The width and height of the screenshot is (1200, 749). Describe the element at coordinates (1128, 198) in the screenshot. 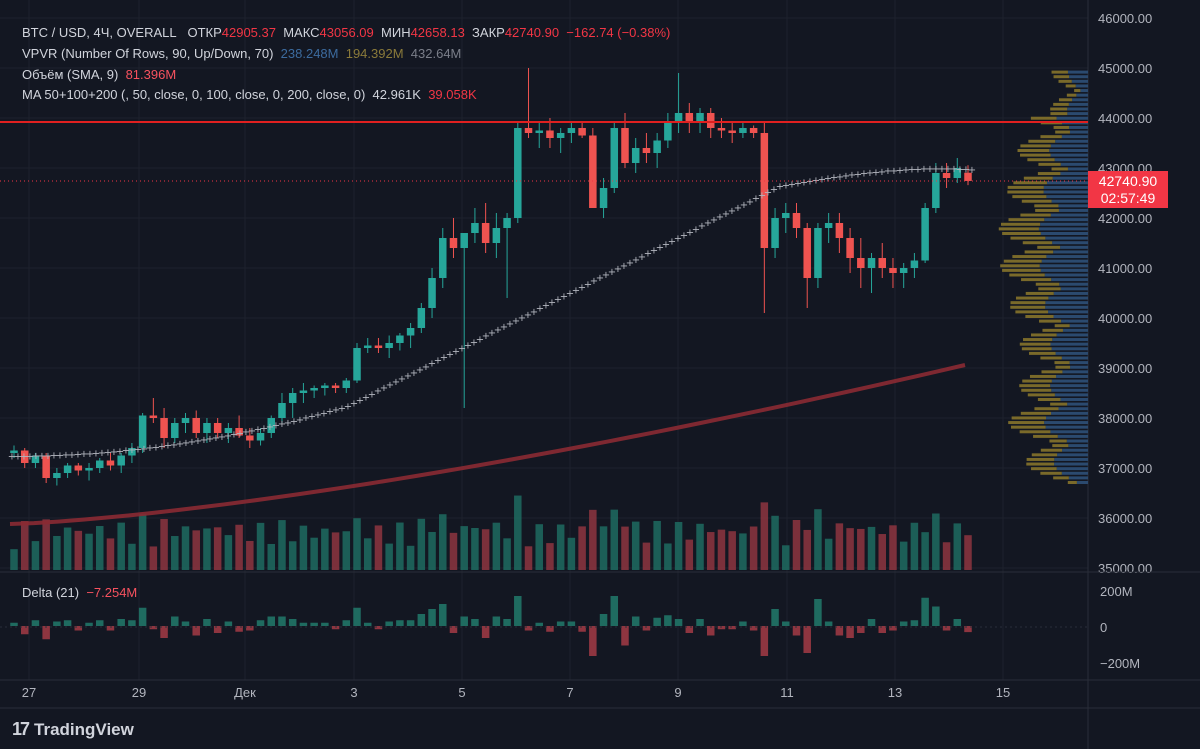

I see `bar-countdown: 02:57:49` at that location.